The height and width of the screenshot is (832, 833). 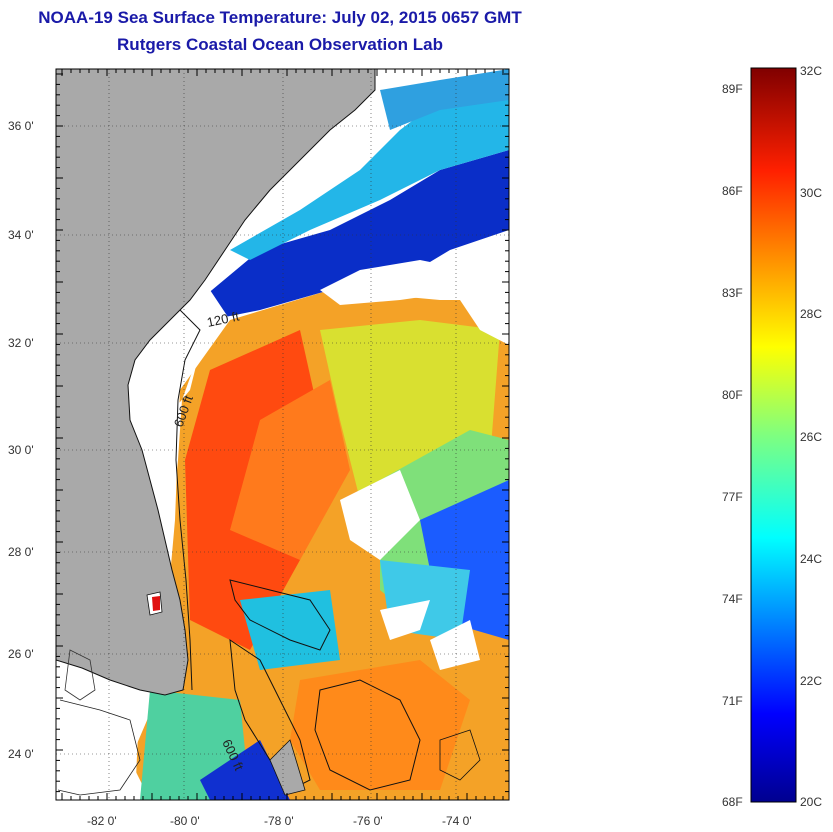 I want to click on colorbar-f-label: 68F, so click(x=732, y=802).